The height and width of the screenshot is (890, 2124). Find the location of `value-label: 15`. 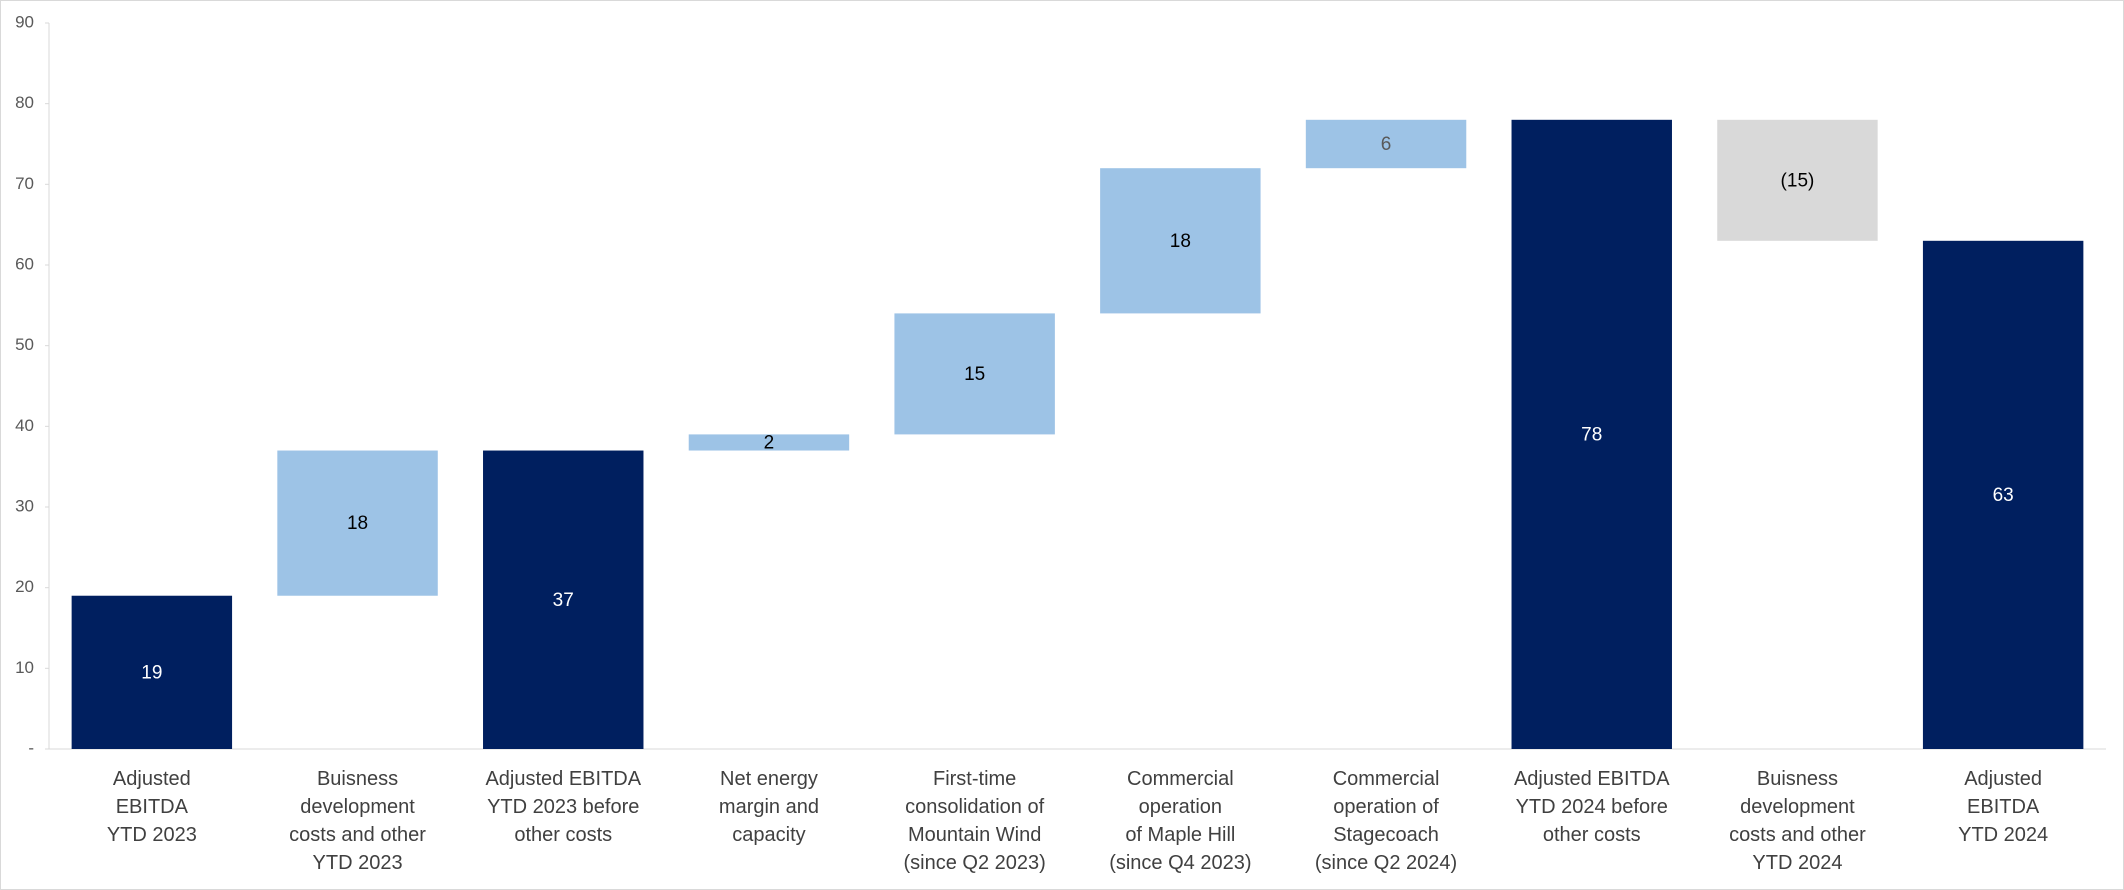

value-label: 15 is located at coordinates (974, 374).